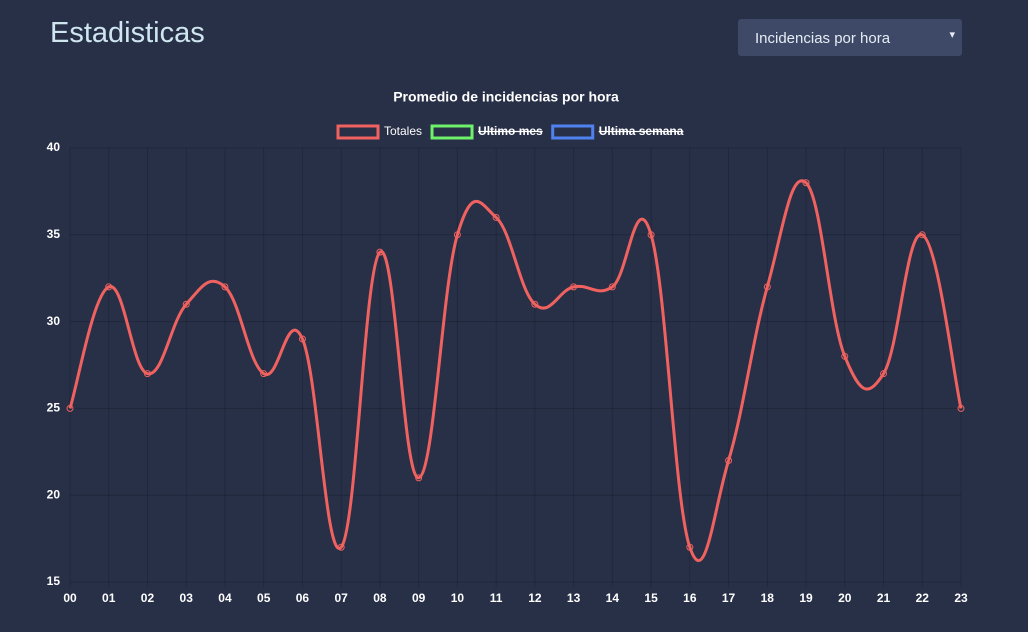 This screenshot has width=1028, height=632. What do you see at coordinates (54, 147) in the screenshot?
I see `y-tick-label: 40` at bounding box center [54, 147].